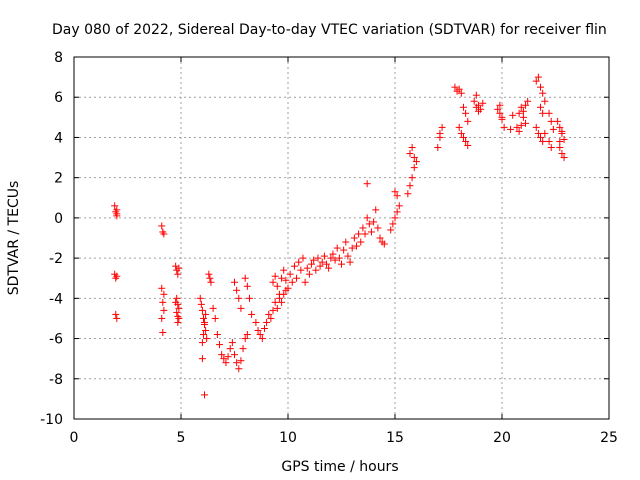 This screenshot has height=480, width=640. What do you see at coordinates (56, 259) in the screenshot?
I see `y-tick-label: -2` at bounding box center [56, 259].